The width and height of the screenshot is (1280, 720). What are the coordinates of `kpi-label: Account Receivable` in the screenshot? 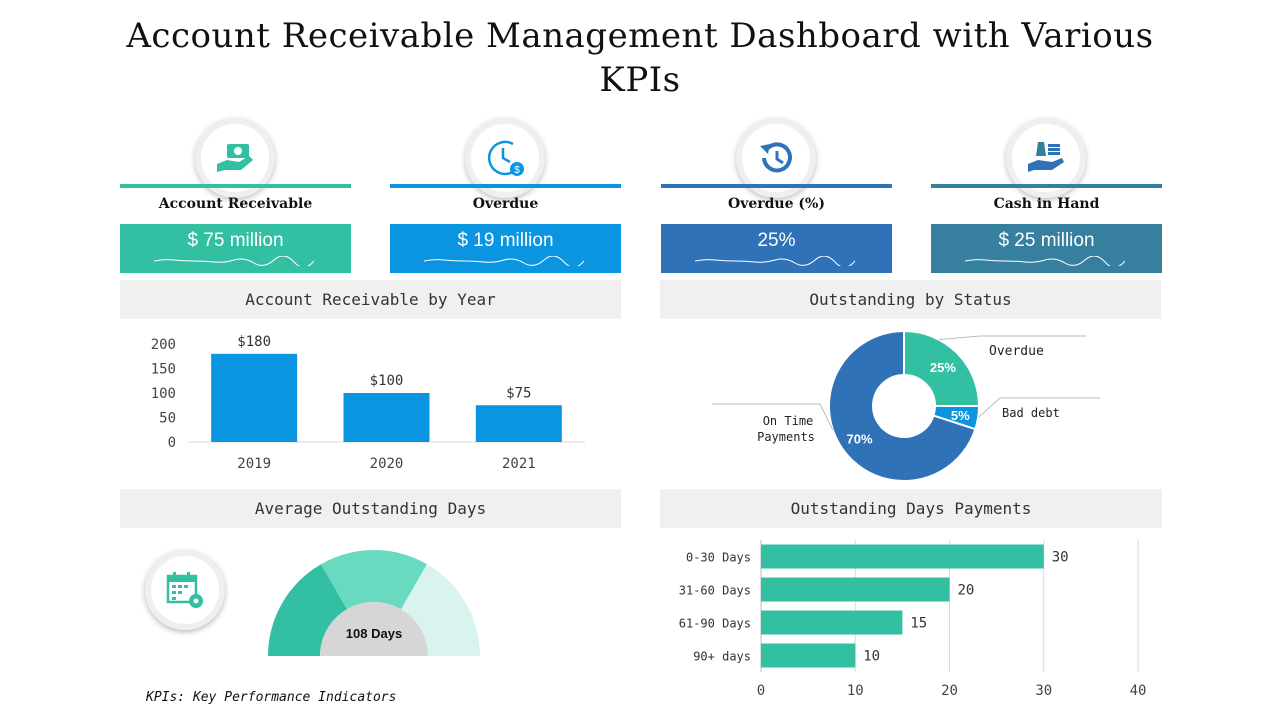 It's located at (235, 204).